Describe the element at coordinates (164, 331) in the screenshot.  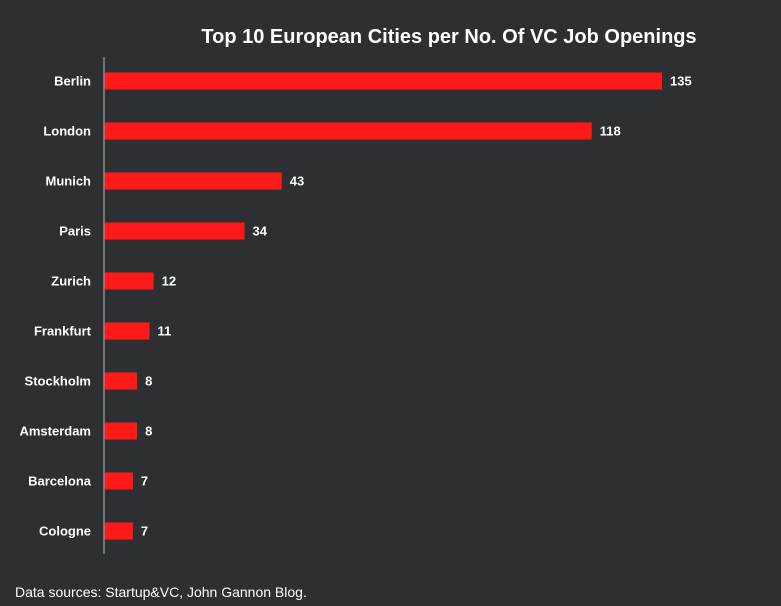
I see `value-label: 11` at that location.